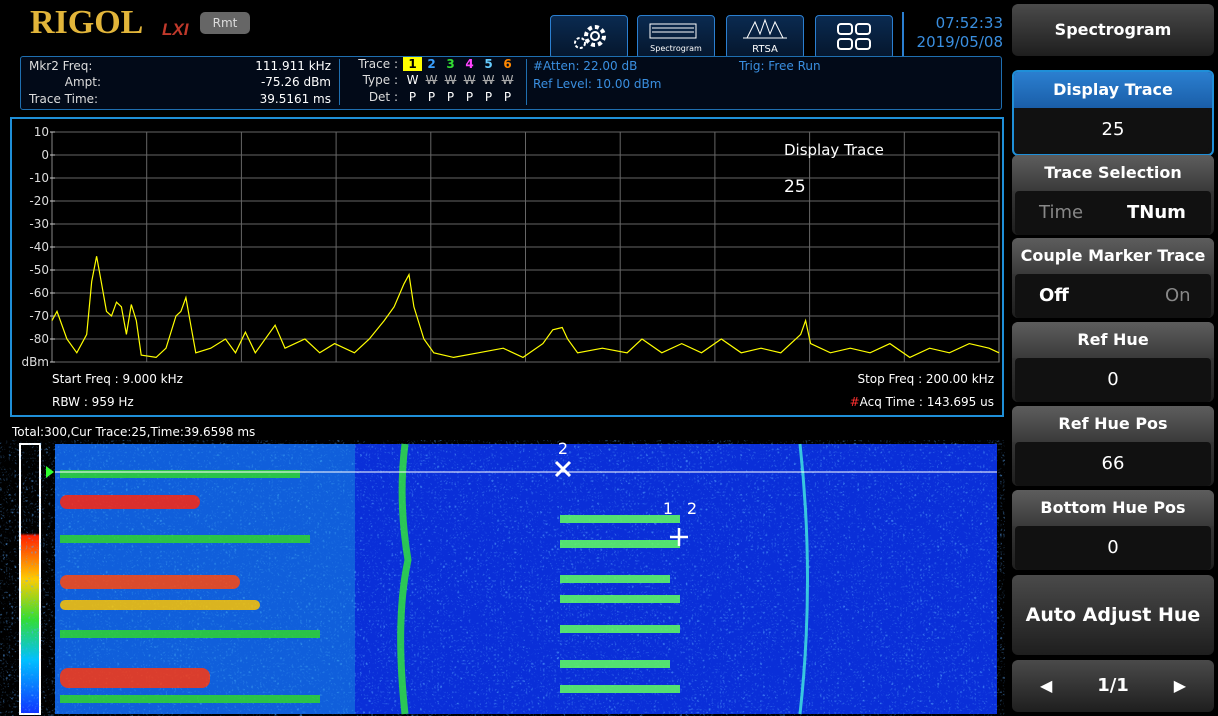 Image resolution: width=1218 pixels, height=716 pixels. Describe the element at coordinates (765, 49) in the screenshot. I see `icon-label: RTSA` at that location.